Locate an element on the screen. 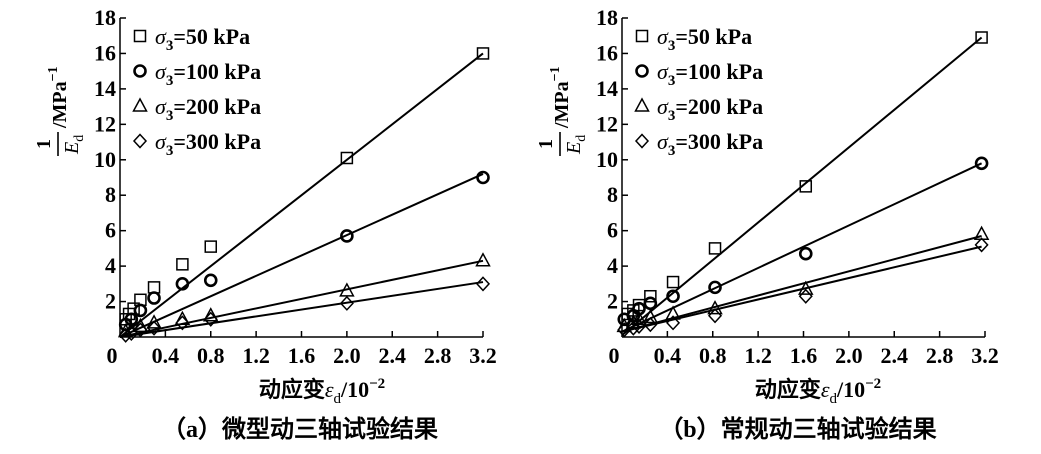  y-tick-label: 4 is located at coordinates (110, 265).